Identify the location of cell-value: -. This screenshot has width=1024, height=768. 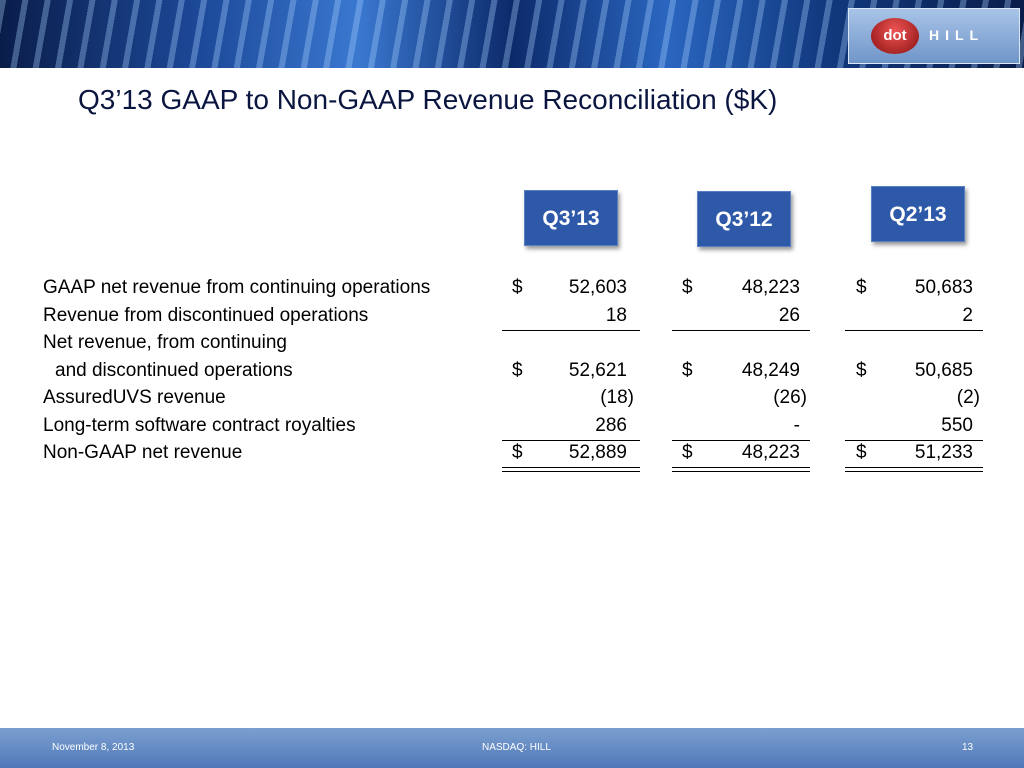
(796, 425).